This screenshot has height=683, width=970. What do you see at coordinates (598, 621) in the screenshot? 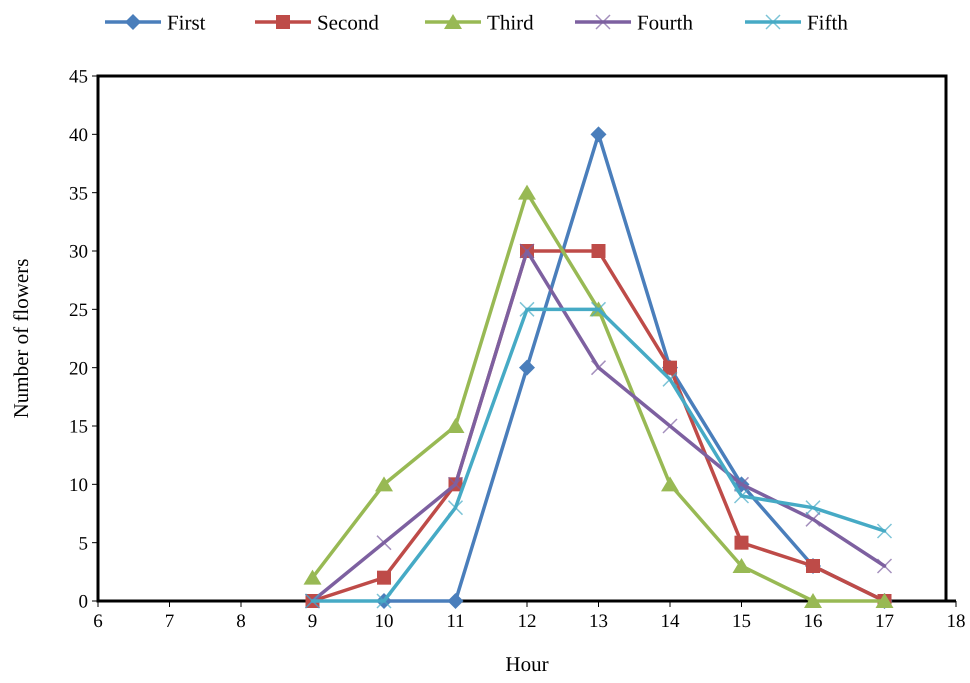
I see `x-tick-label: 13` at bounding box center [598, 621].